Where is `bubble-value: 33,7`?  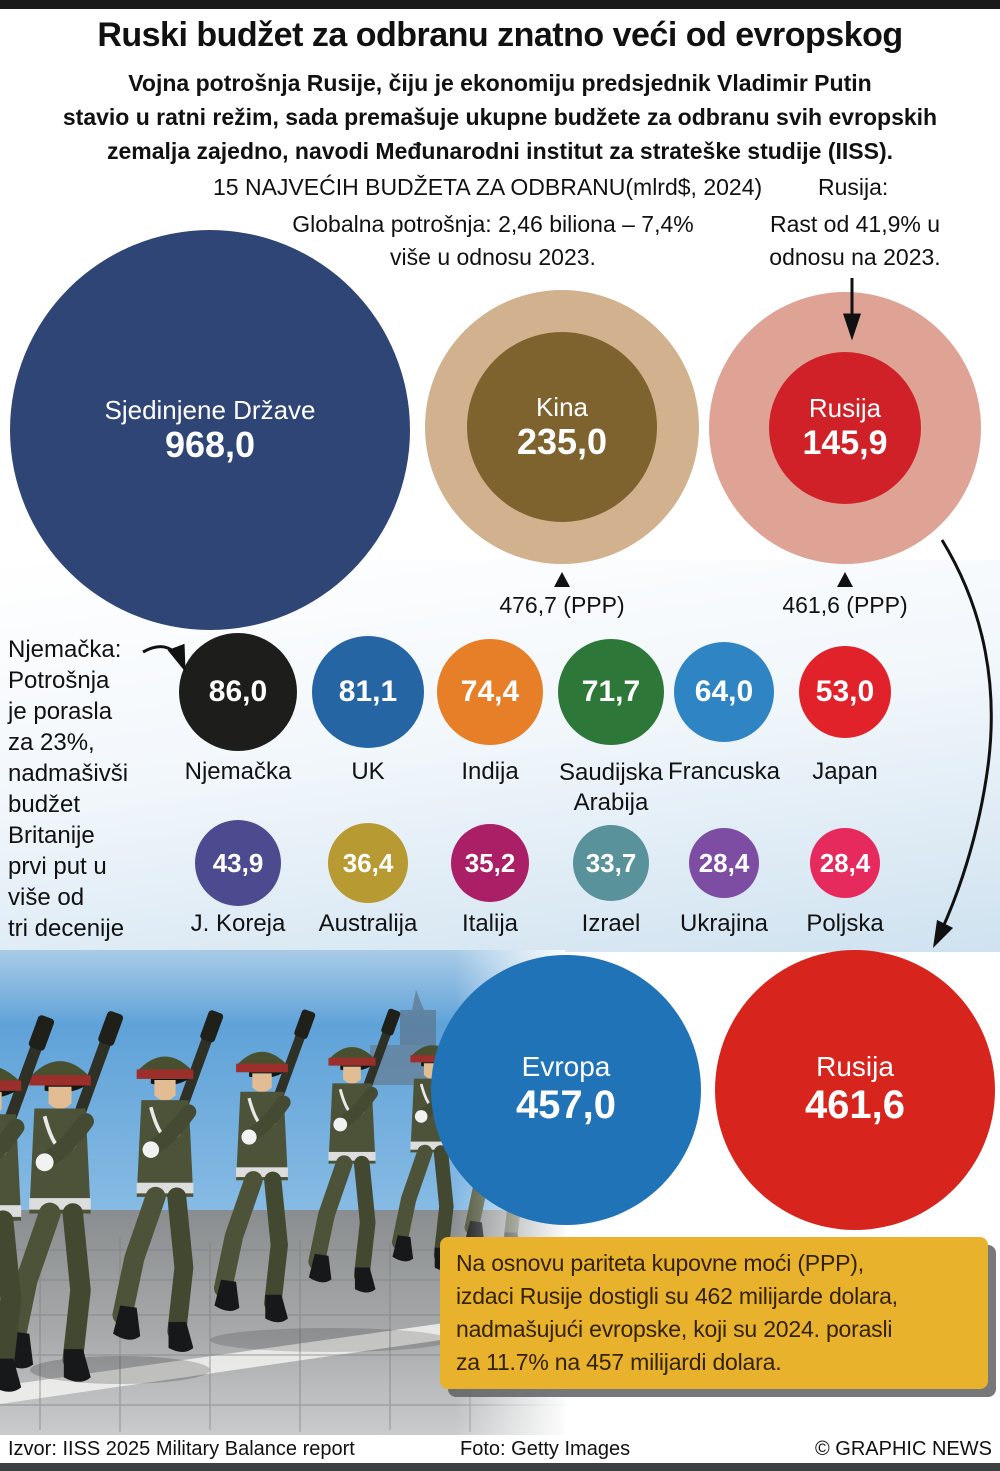
bubble-value: 33,7 is located at coordinates (611, 862).